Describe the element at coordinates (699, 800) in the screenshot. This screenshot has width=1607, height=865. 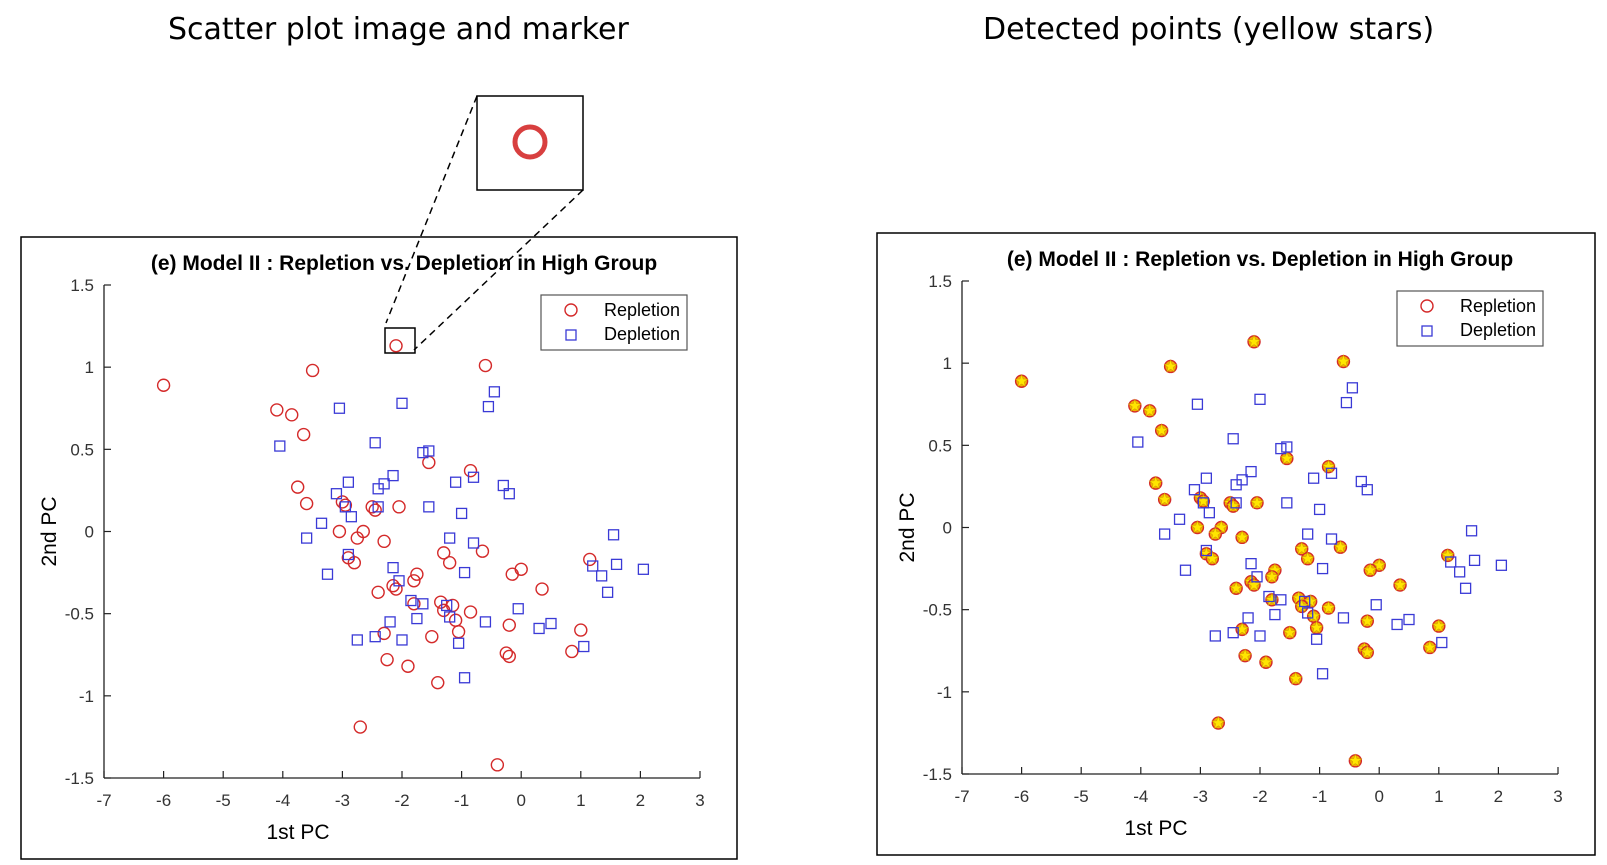
I see `x-tick-label: 3` at that location.